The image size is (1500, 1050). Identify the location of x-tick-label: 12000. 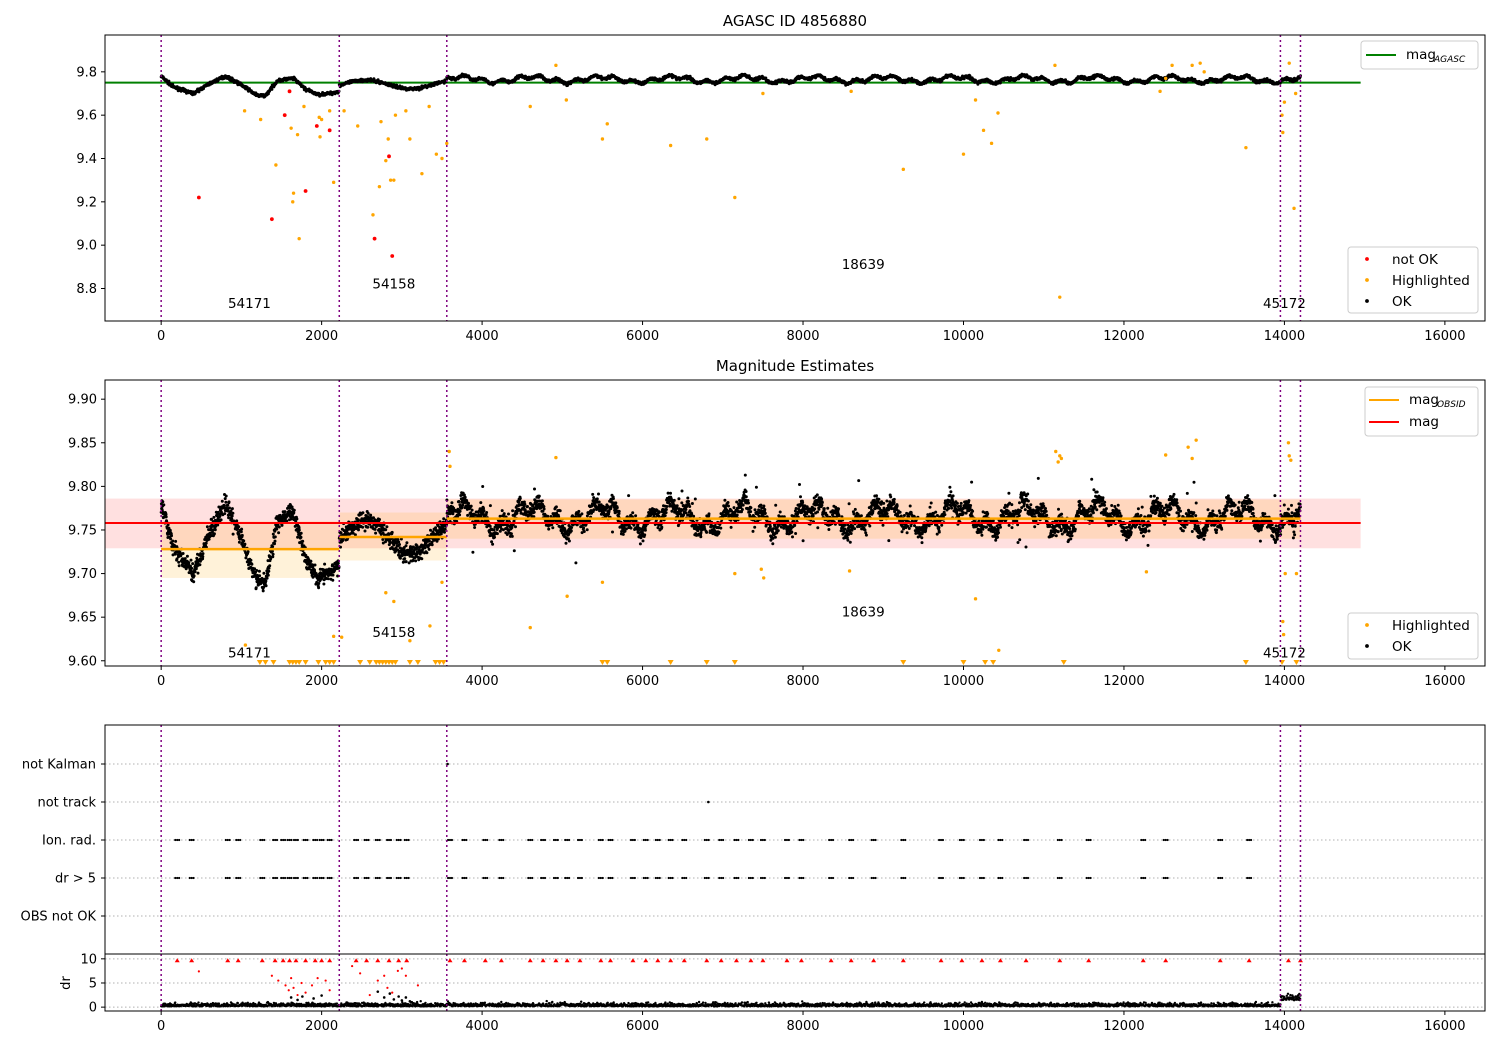
(1123, 336).